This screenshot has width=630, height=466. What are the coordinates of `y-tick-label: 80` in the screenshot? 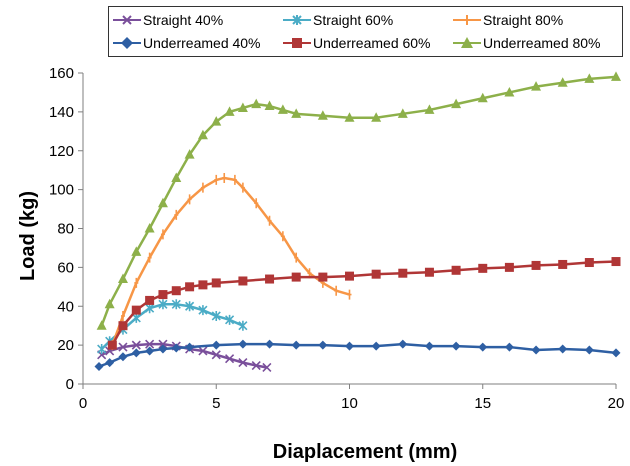 It's located at (65, 229).